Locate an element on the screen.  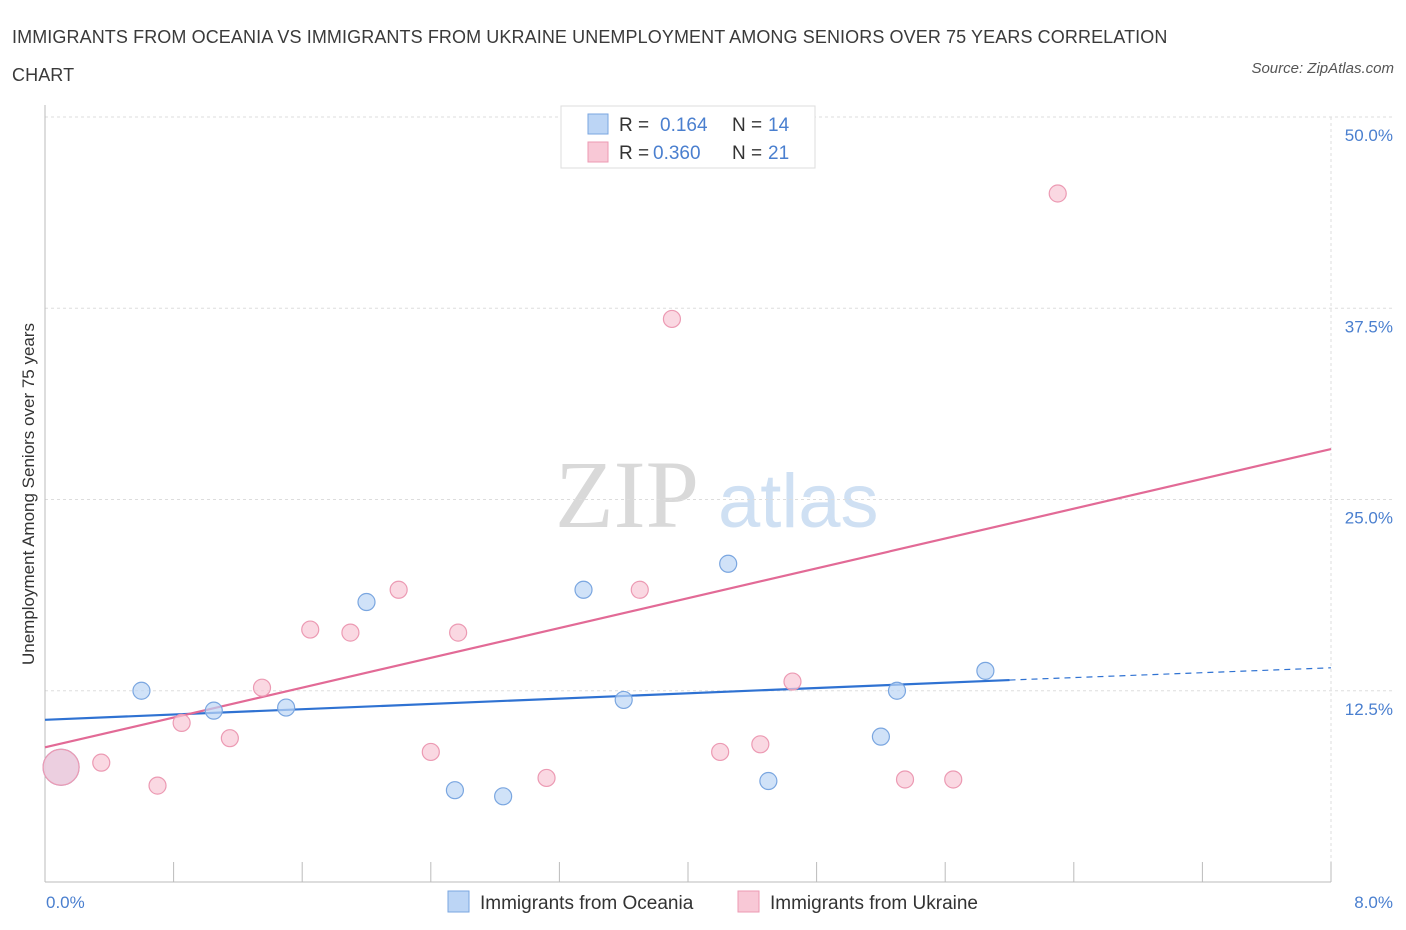
trend-line-oceania-extension is located at coordinates (1170, 674).